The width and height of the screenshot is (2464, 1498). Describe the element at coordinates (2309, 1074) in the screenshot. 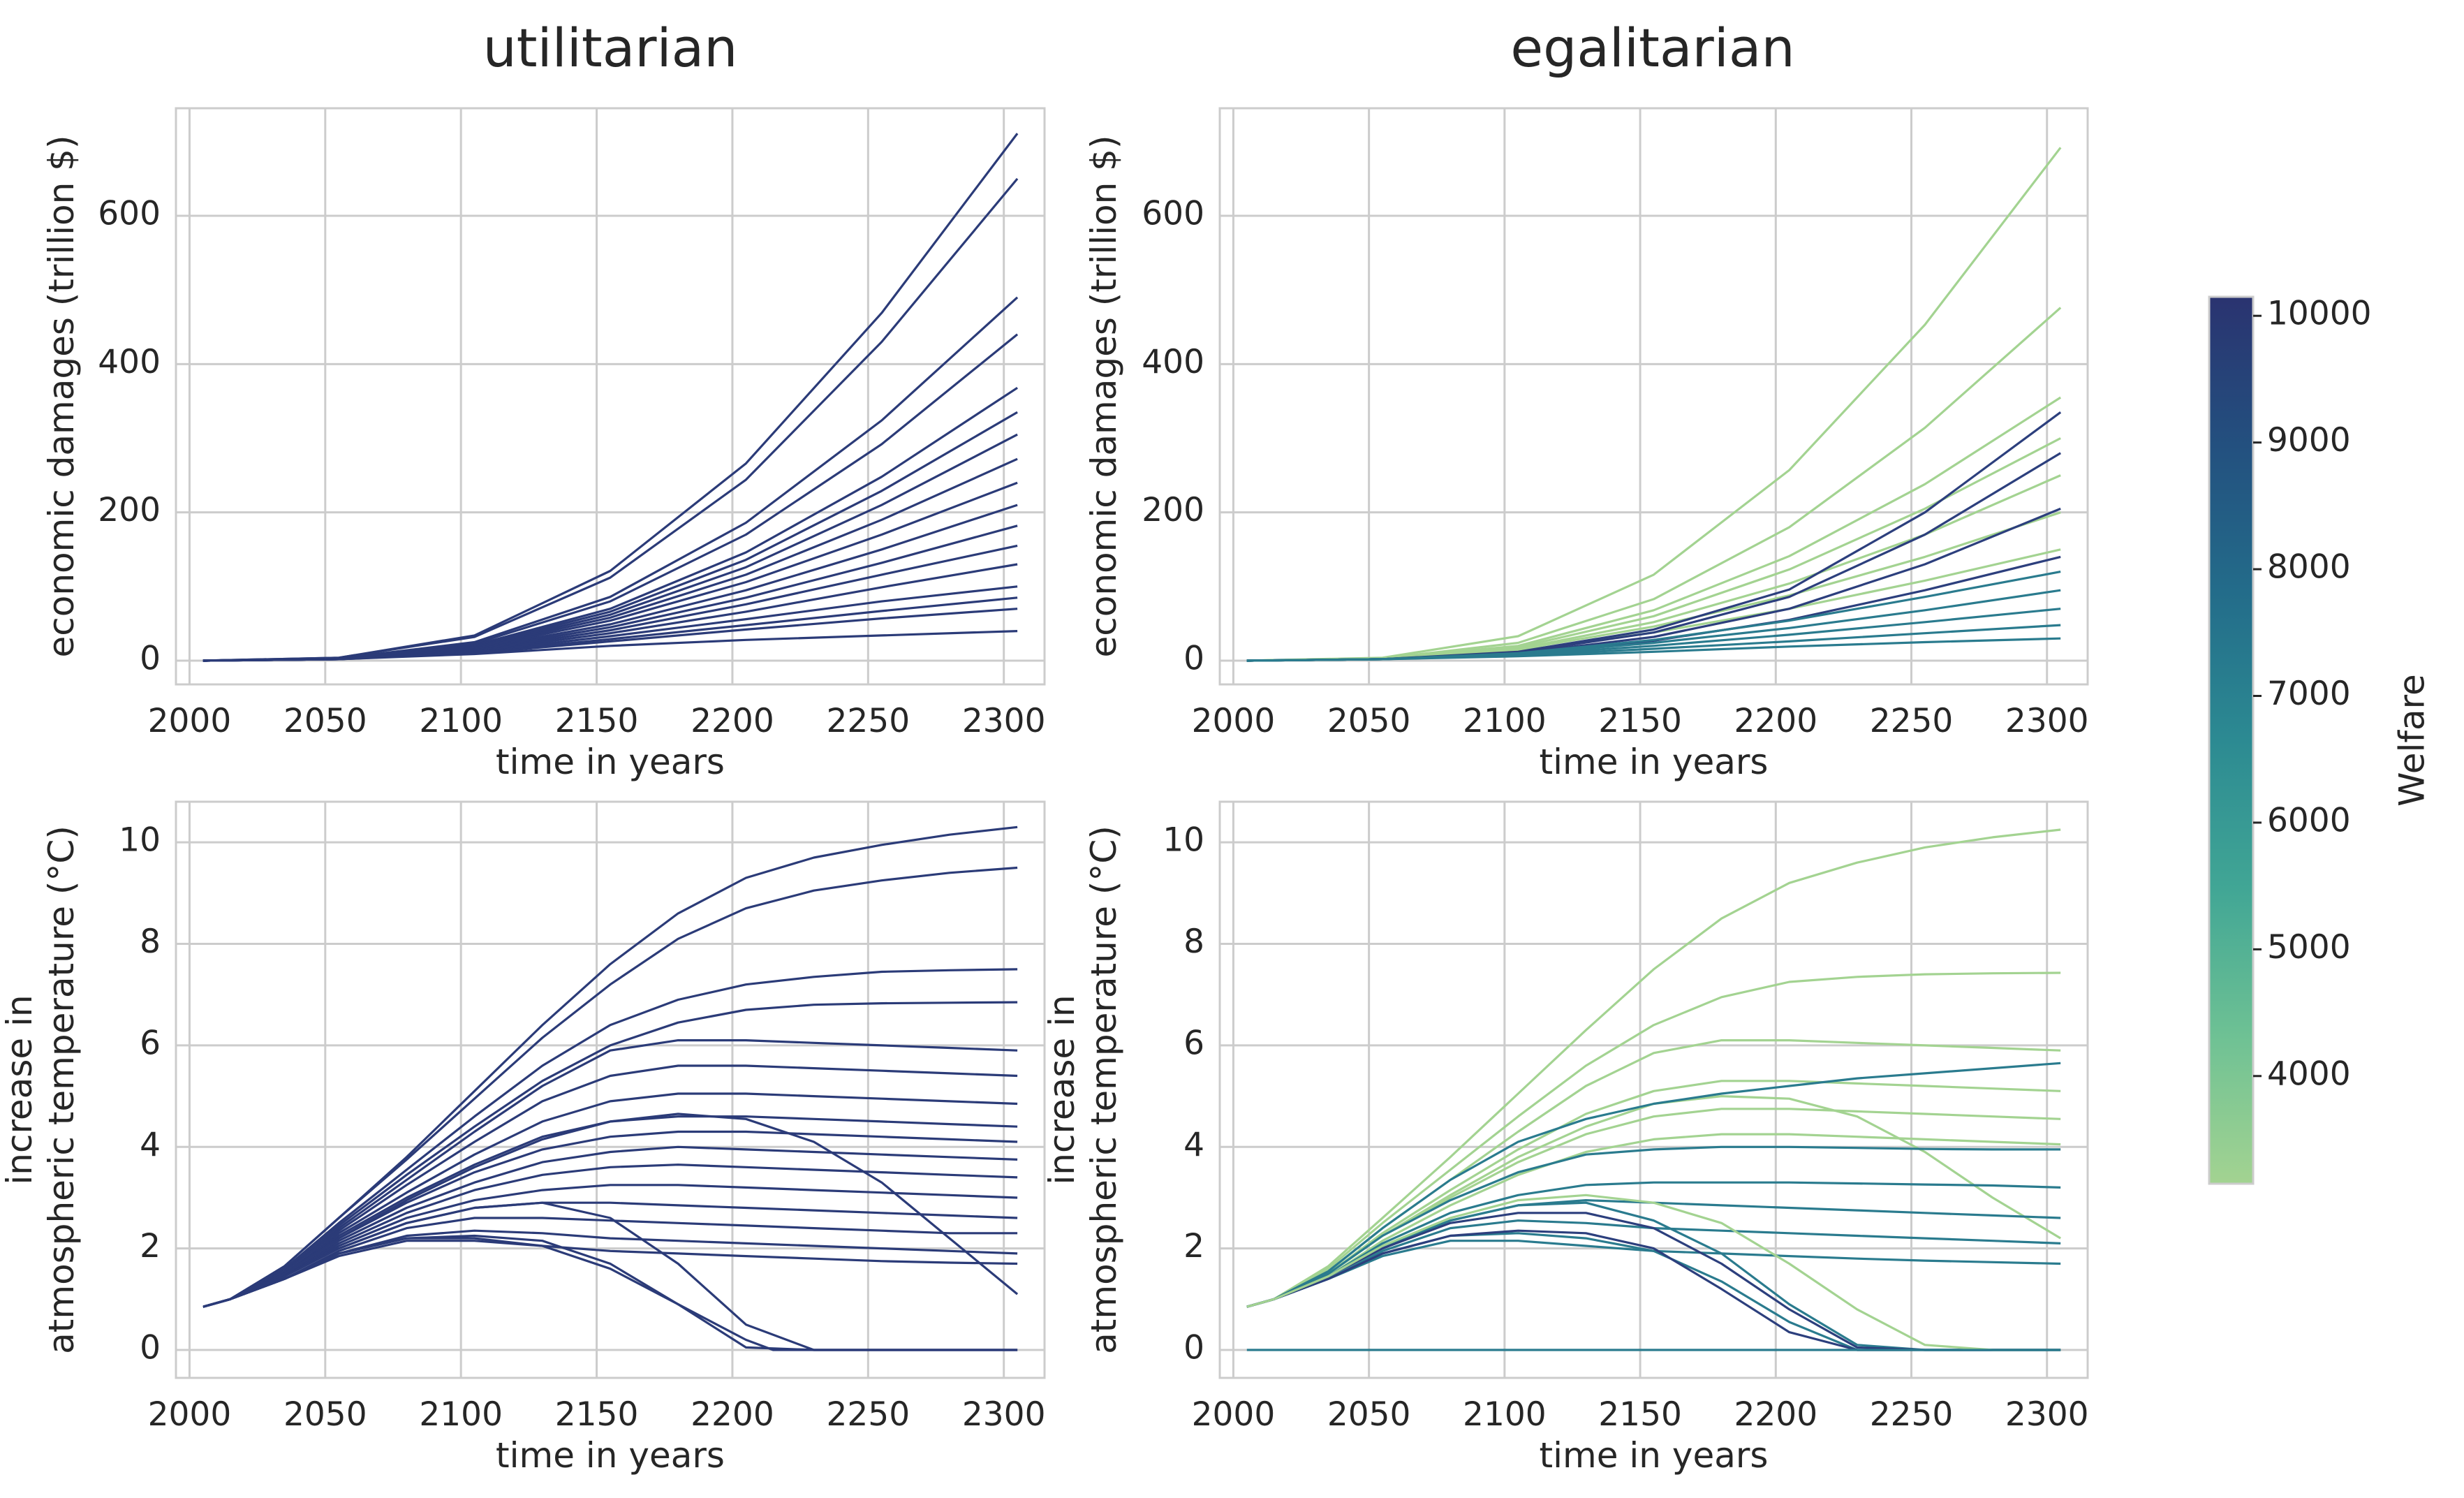

I see `colorbar-tick-label: 4000` at that location.